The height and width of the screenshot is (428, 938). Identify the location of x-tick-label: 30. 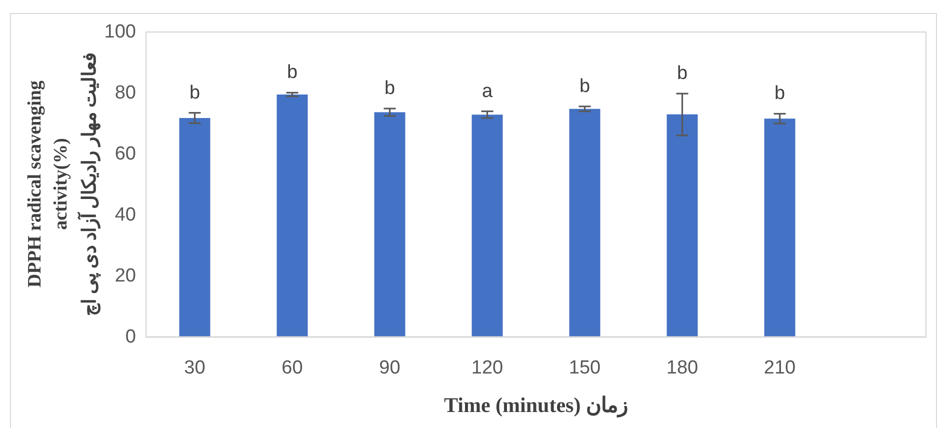
(195, 368).